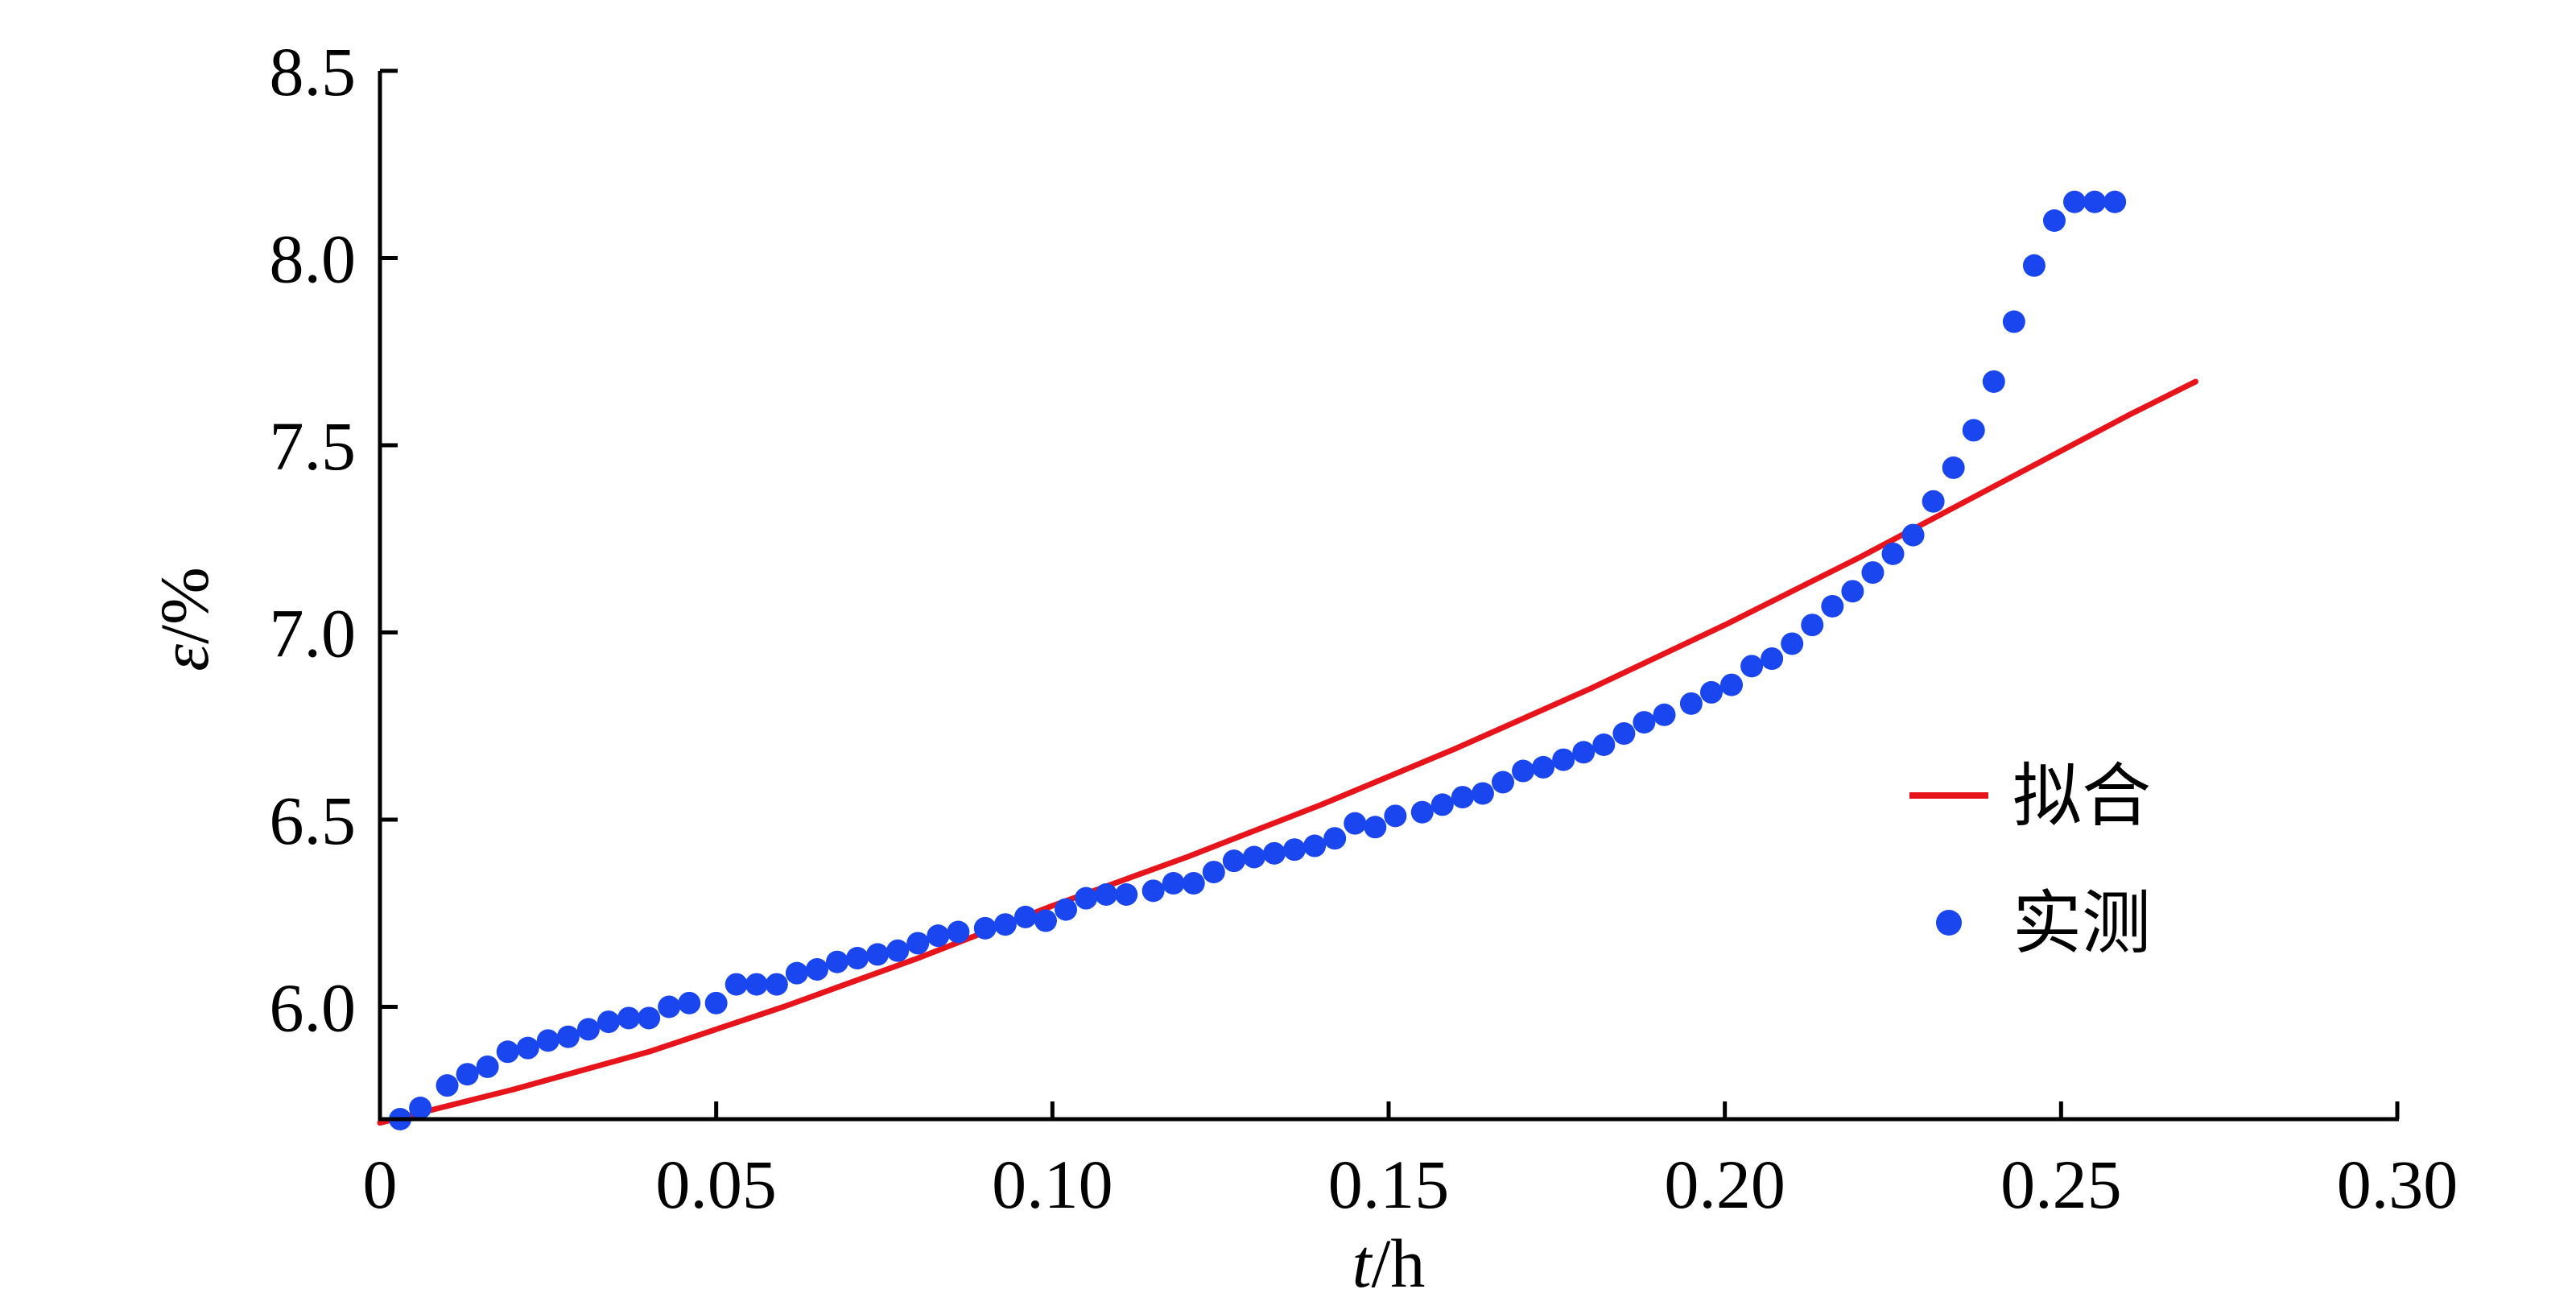 The width and height of the screenshot is (2576, 1314). I want to click on legend: 拟合 实测, so click(2030, 860).